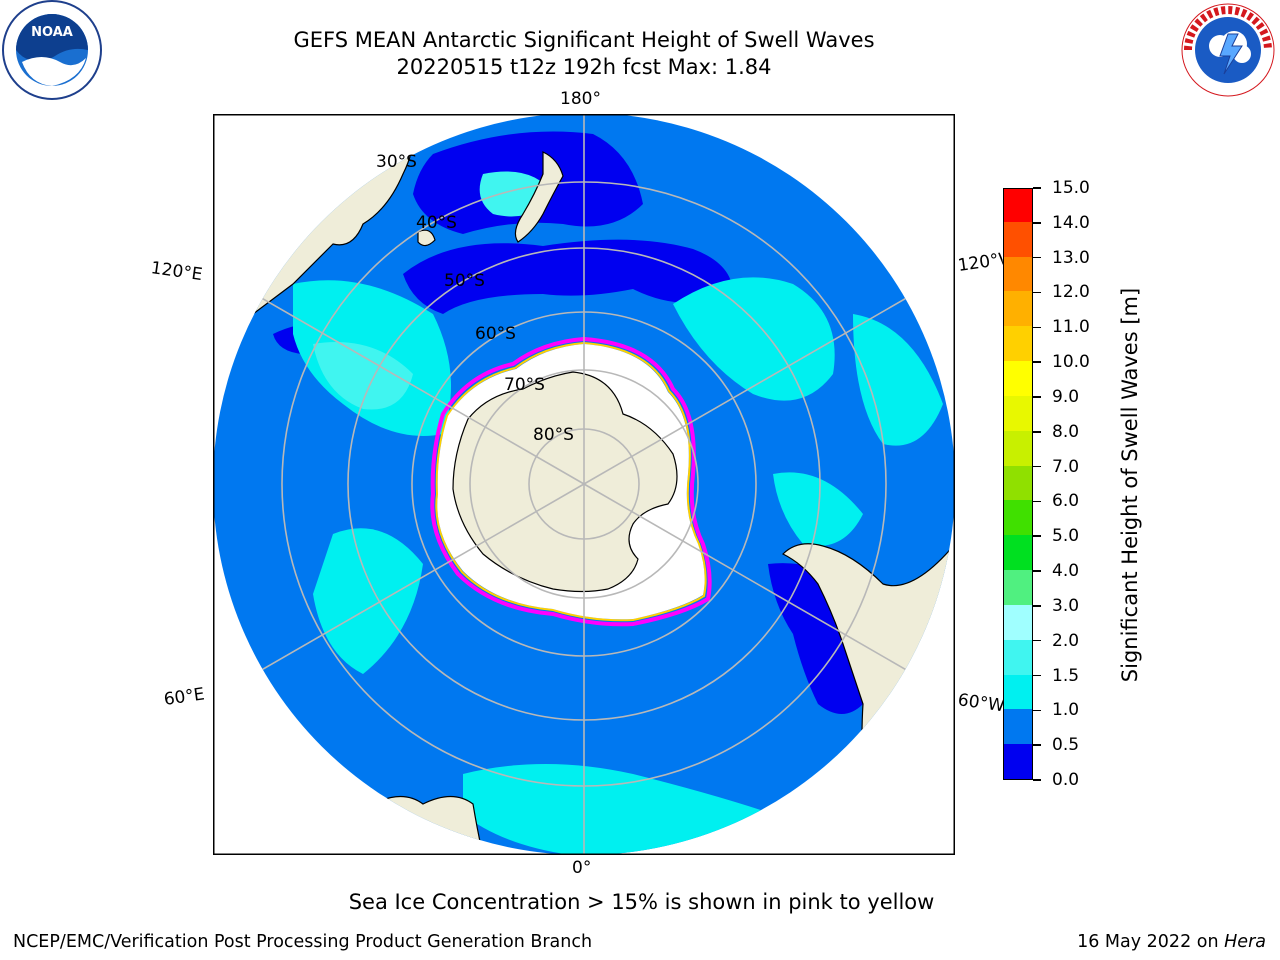 This screenshot has height=960, width=1280. I want to click on sea-ice-edge, so click(571, 481).